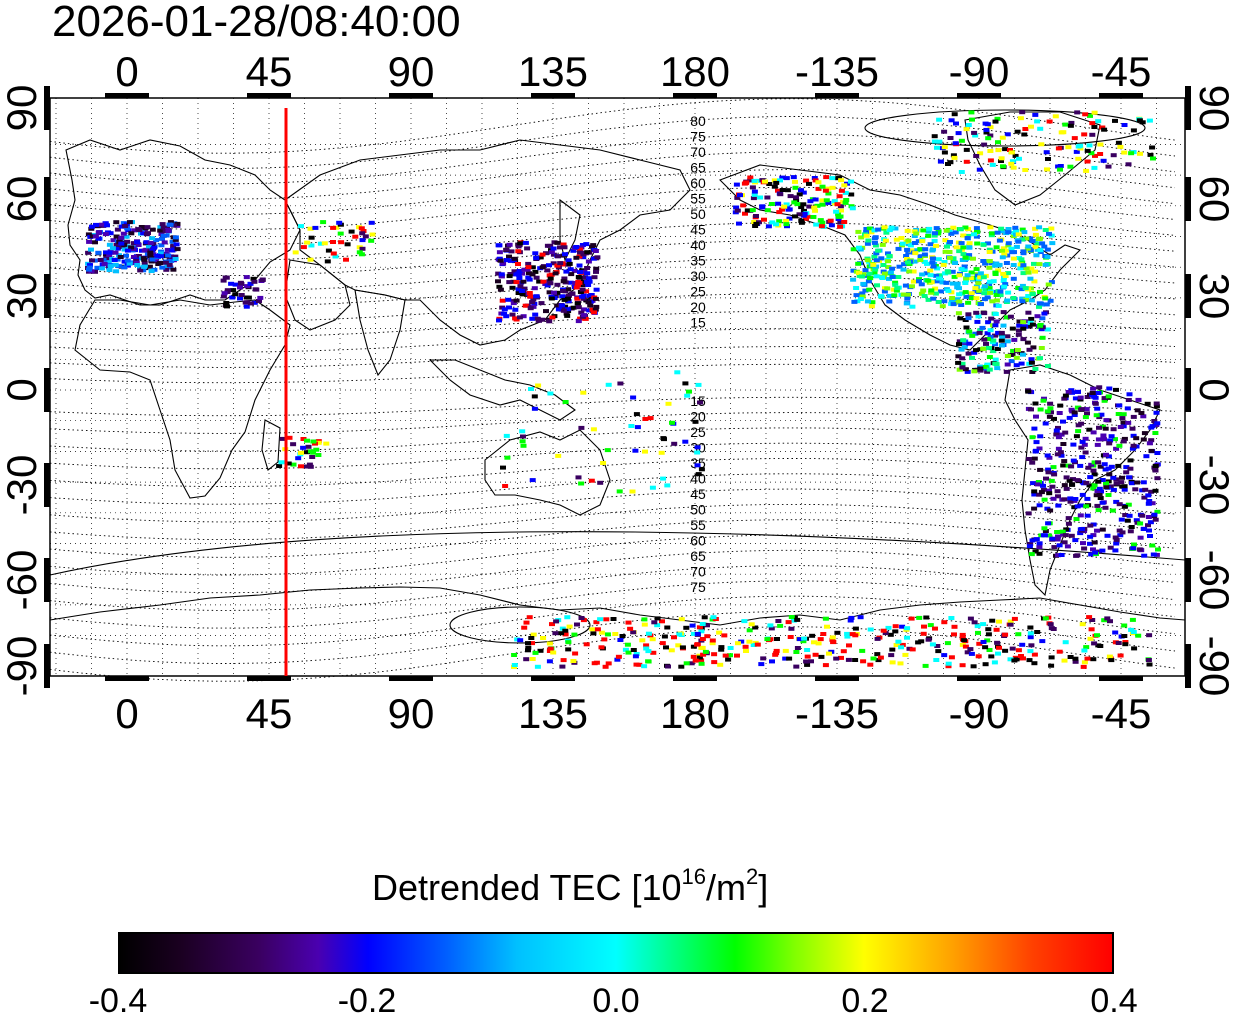 This screenshot has width=1240, height=1024. What do you see at coordinates (698, 432) in the screenshot?
I see `contour-label: 25` at bounding box center [698, 432].